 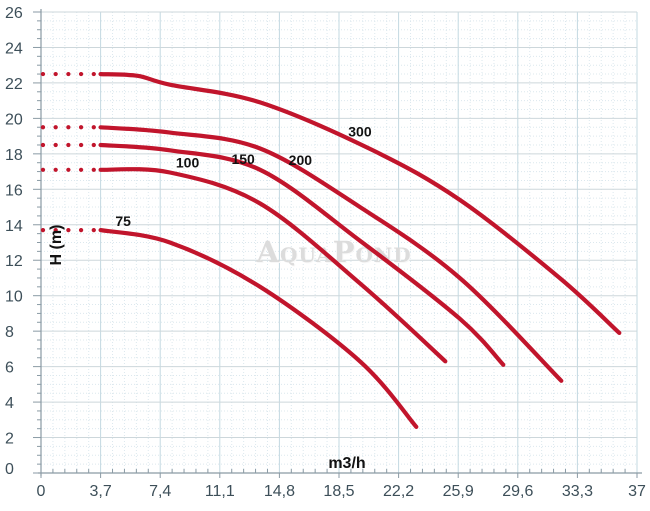 I want to click on y-tick-label: 0, so click(x=9, y=469).